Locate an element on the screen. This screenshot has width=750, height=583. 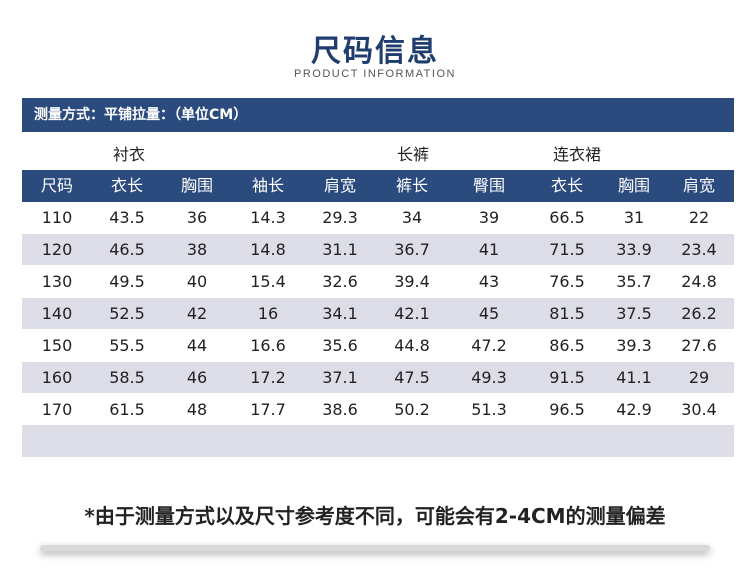
page-title: 尺码信息 is located at coordinates (375, 51).